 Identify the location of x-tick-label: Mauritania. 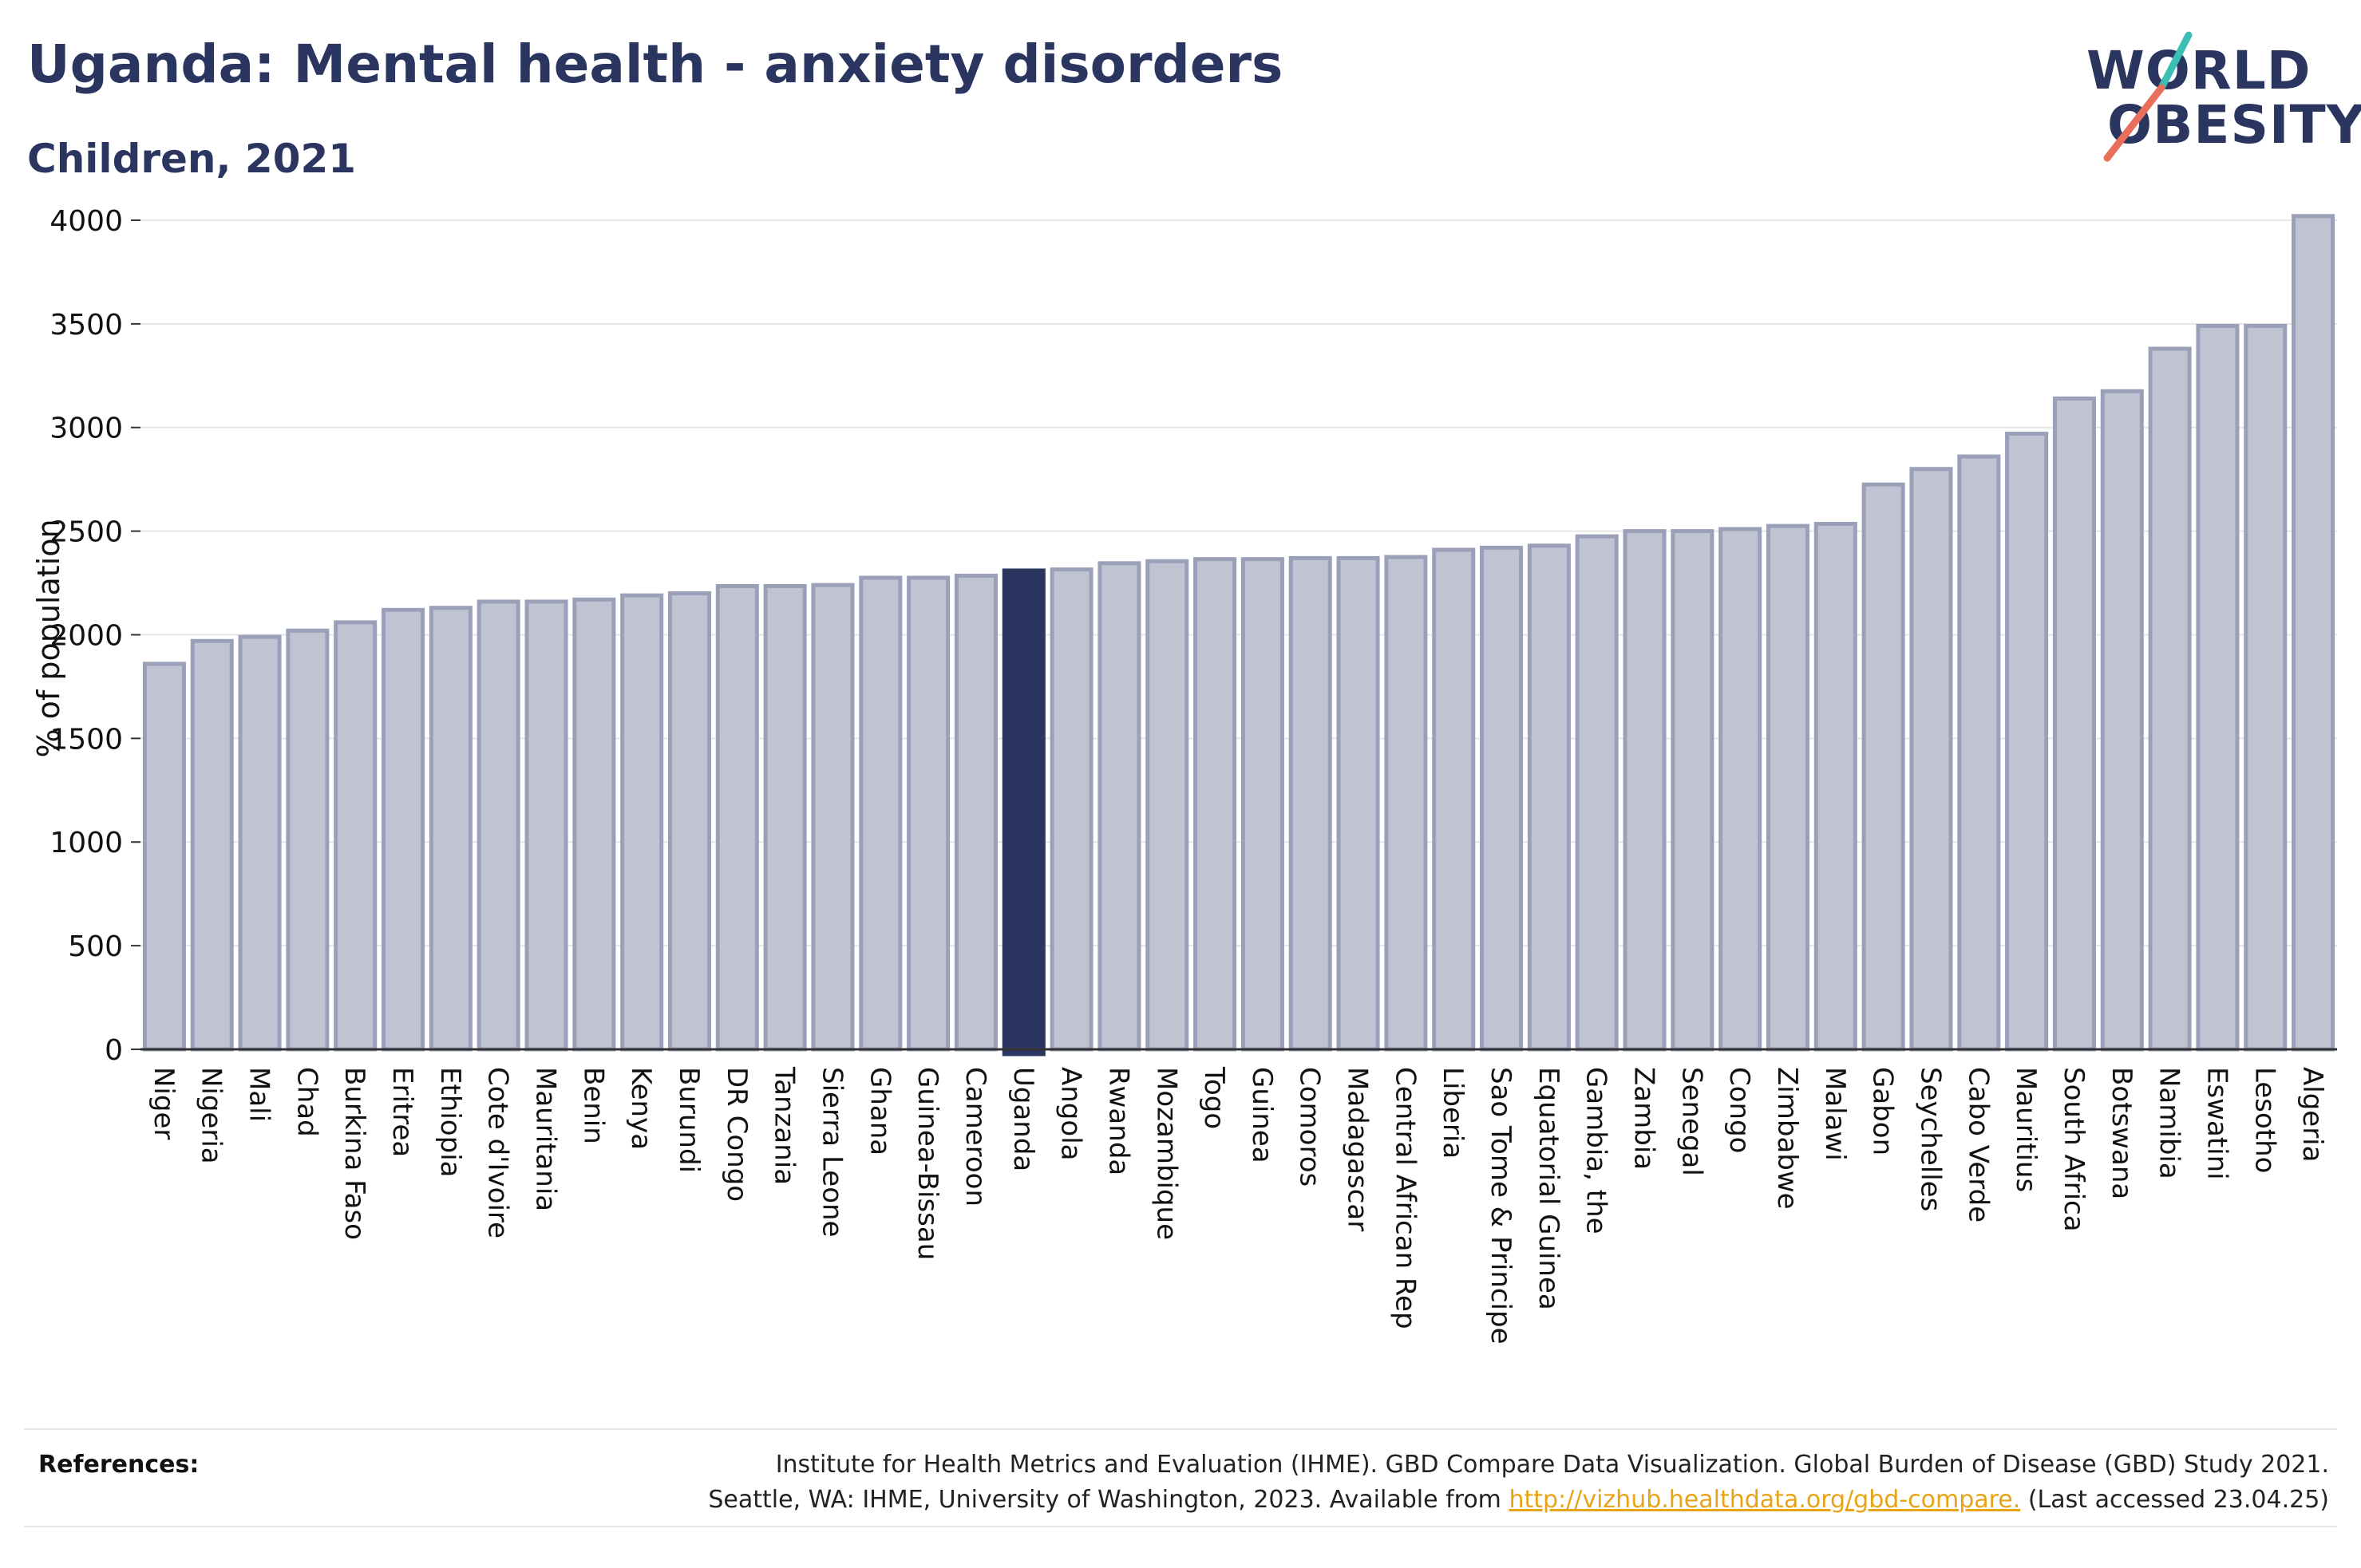
(546, 1139).